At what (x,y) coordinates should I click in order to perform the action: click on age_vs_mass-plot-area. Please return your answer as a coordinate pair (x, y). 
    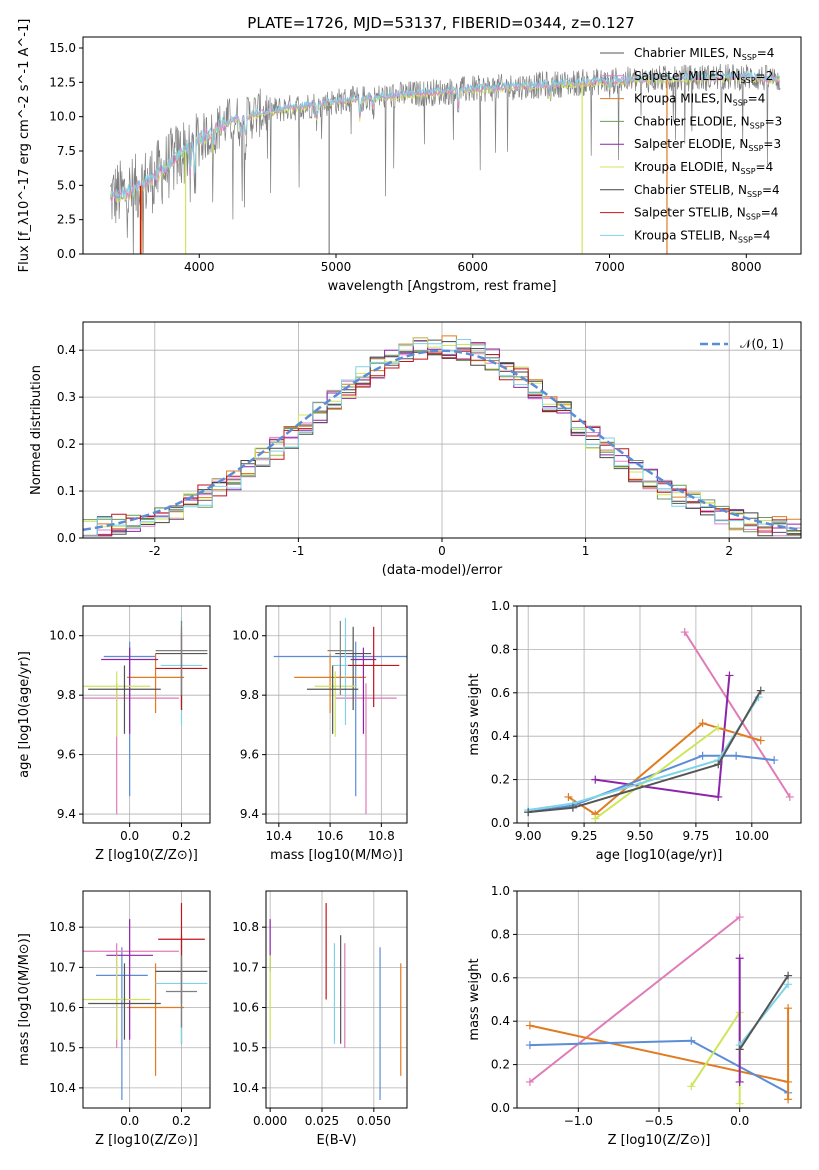
    Looking at the image, I should click on (340, 716).